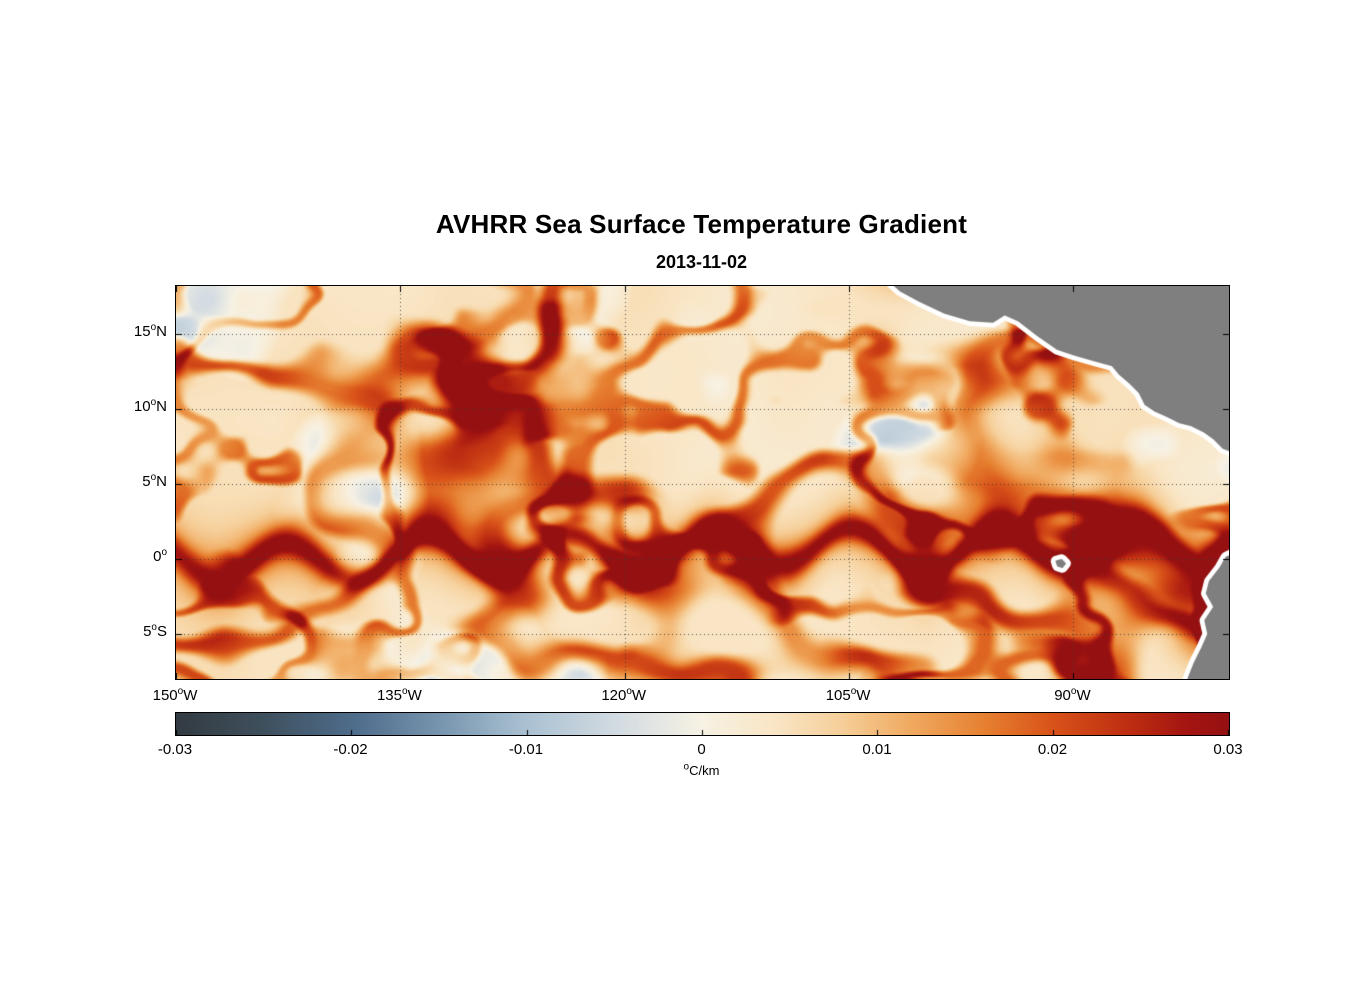 The height and width of the screenshot is (1000, 1356). Describe the element at coordinates (161, 631) in the screenshot. I see `tick-hemisphere: S` at that location.